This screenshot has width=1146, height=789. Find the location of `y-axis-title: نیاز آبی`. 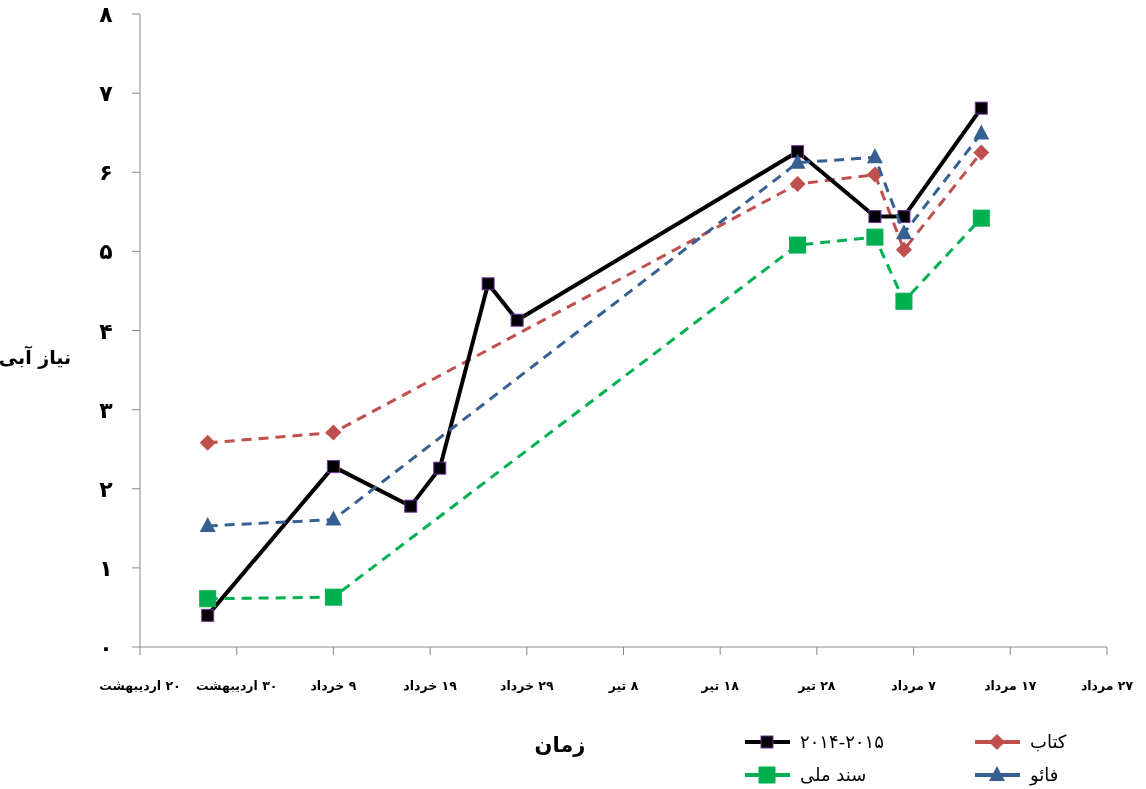

y-axis-title: نیاز آبی is located at coordinates (36, 357).